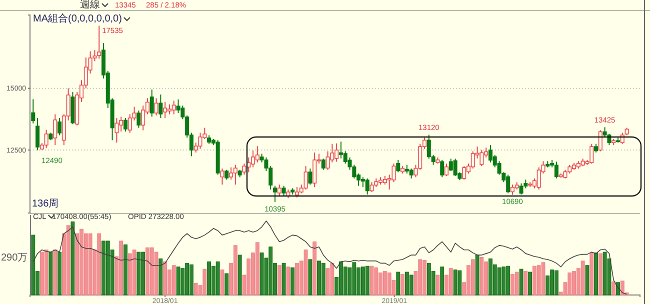 The width and height of the screenshot is (650, 304). What do you see at coordinates (14, 258) in the screenshot?
I see `text: 290万` at bounding box center [14, 258].